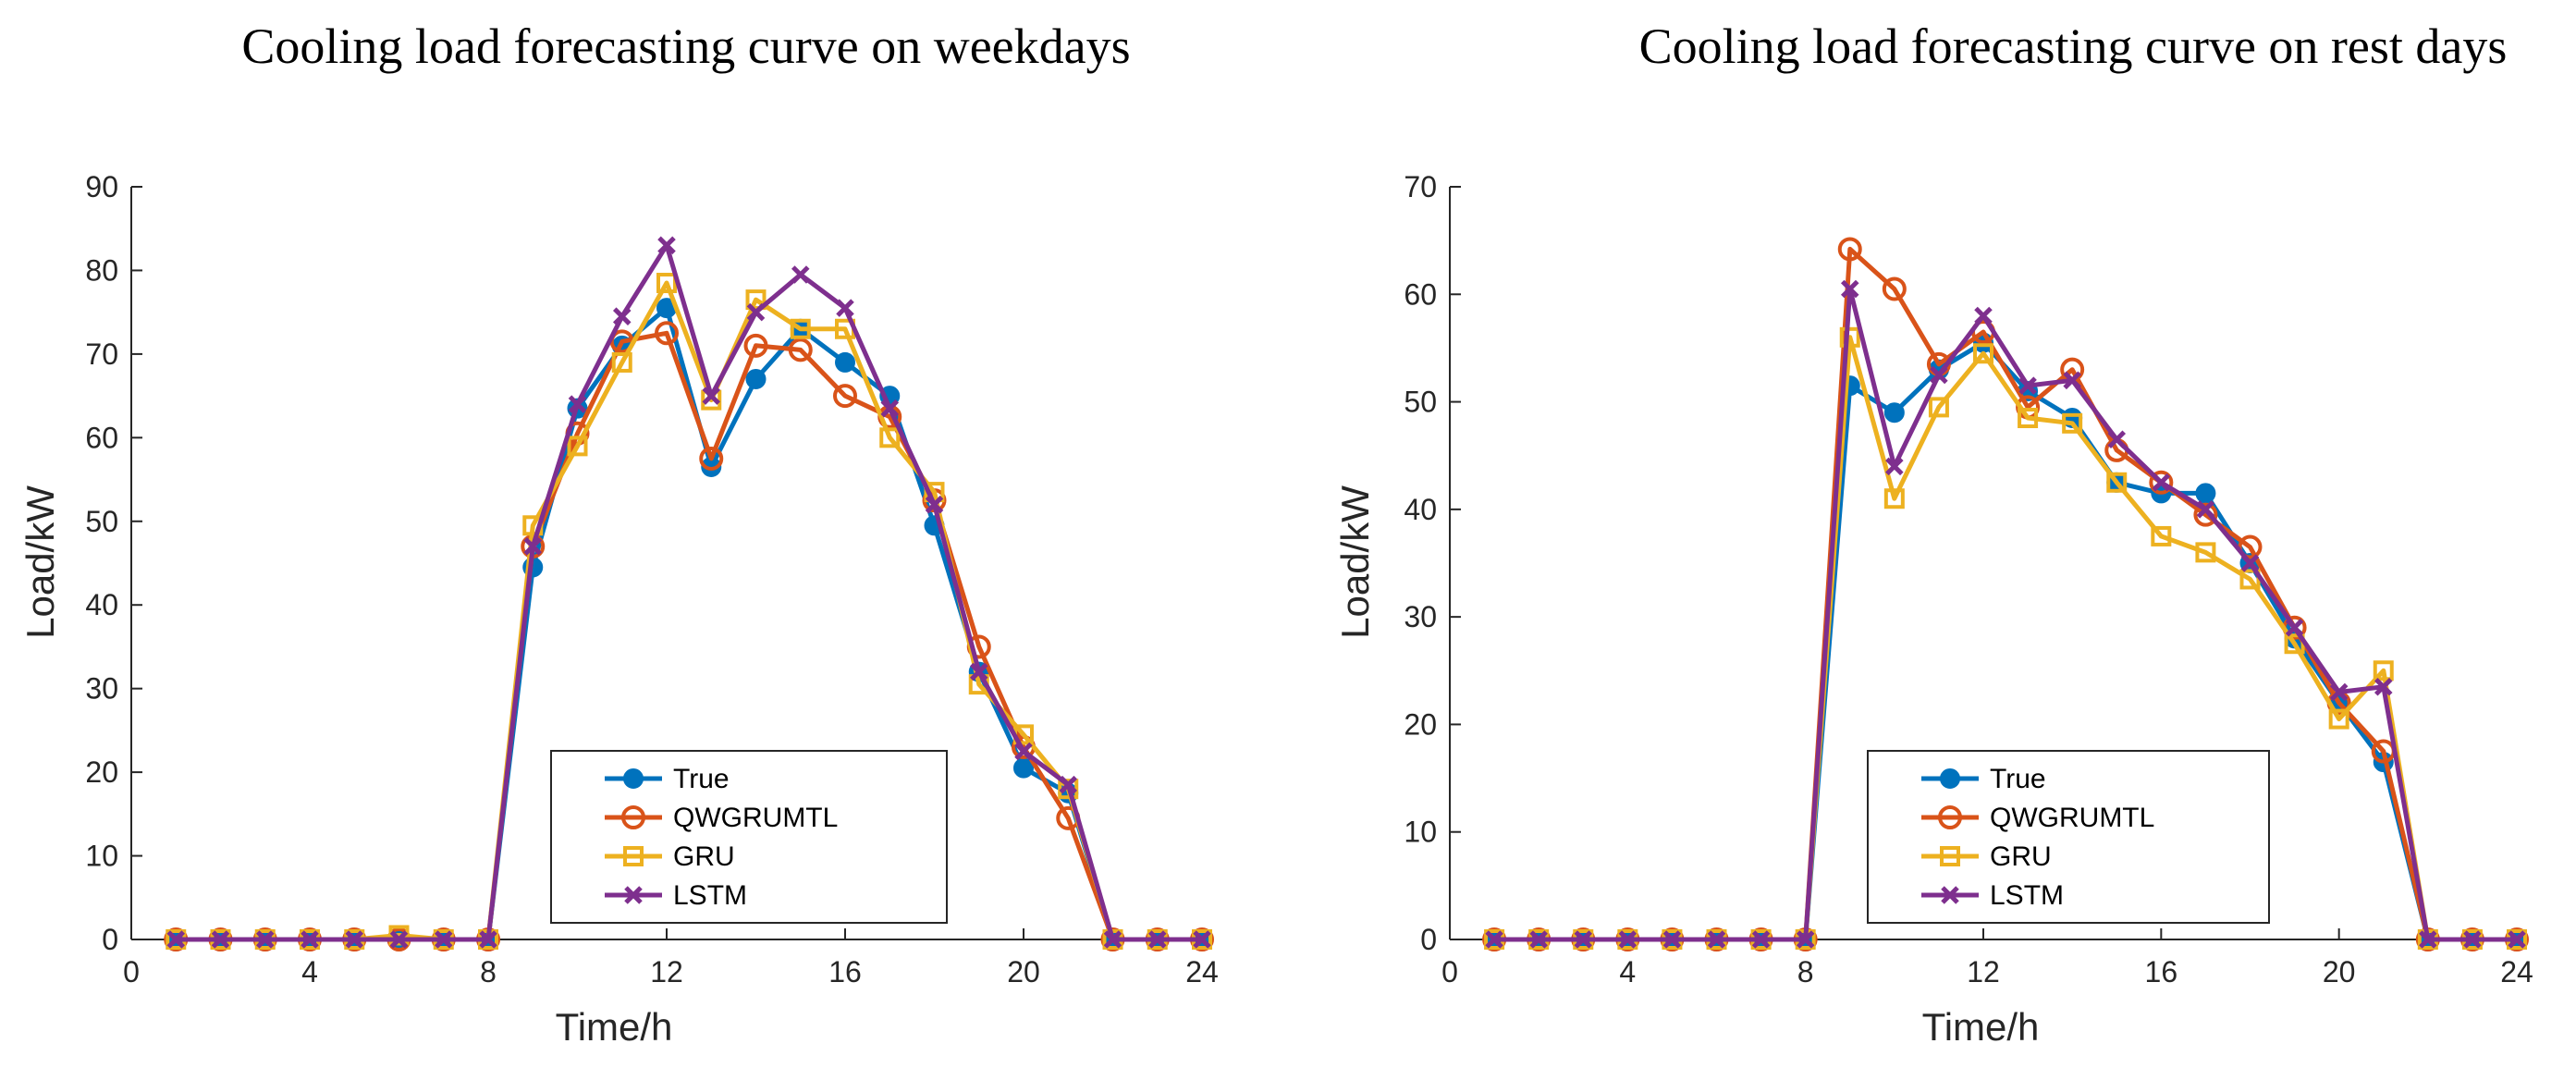  Describe the element at coordinates (676, 895) in the screenshot. I see `legend-item: LSTM` at that location.